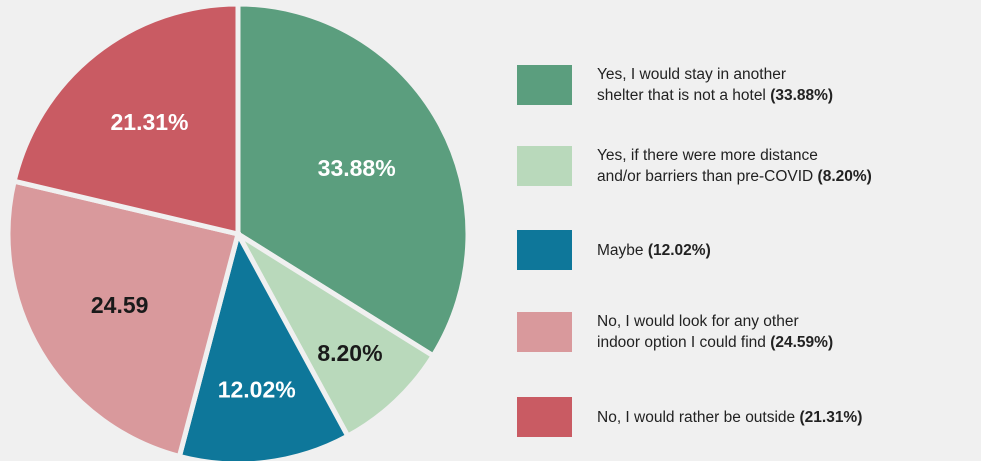 The image size is (981, 461). Describe the element at coordinates (707, 155) in the screenshot. I see `legend-line1: Yes, if there were more distance` at that location.